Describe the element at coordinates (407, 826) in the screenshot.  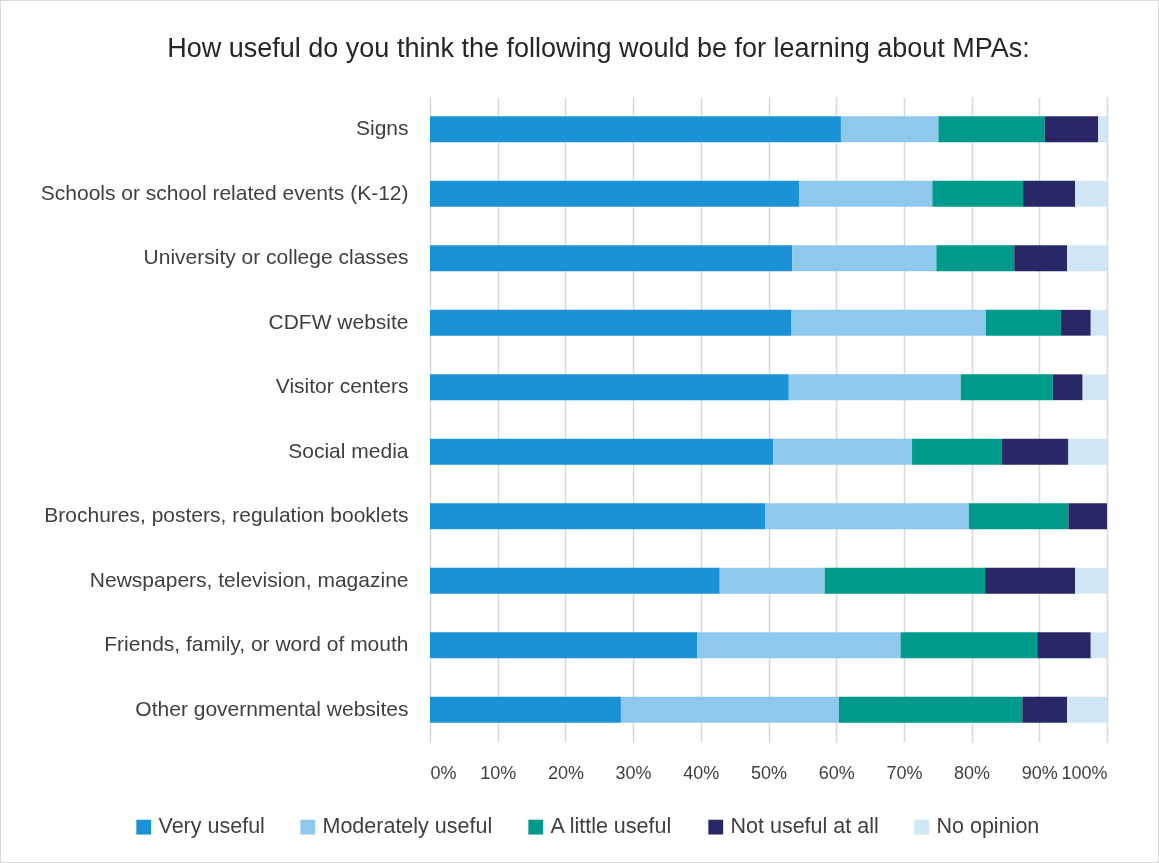
I see `legend-label: Moderately useful` at that location.